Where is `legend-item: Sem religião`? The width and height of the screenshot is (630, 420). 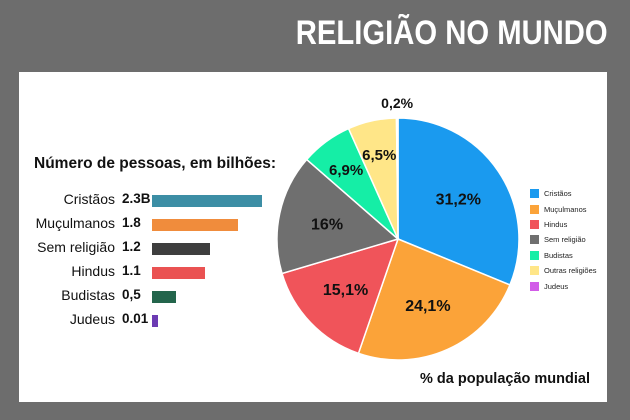
legend-item: Sem religião is located at coordinates (563, 239).